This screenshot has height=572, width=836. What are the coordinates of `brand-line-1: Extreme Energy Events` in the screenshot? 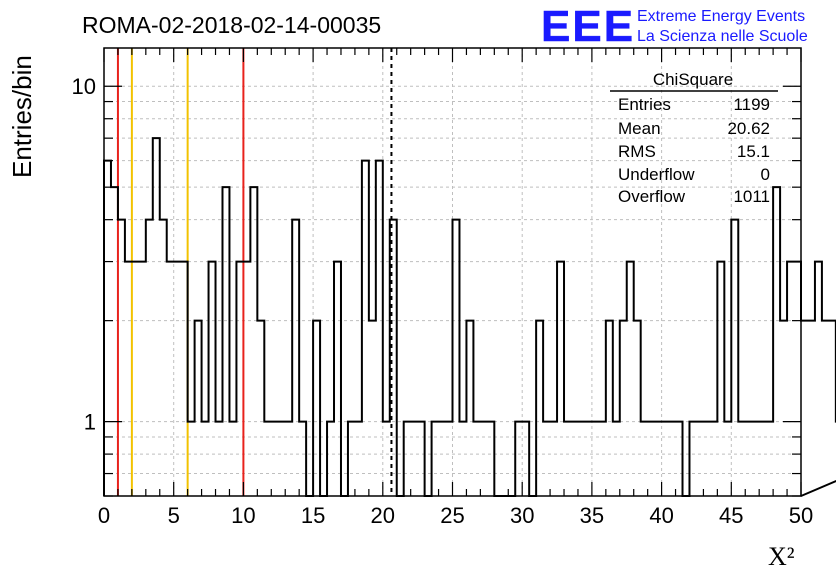 It's located at (721, 16).